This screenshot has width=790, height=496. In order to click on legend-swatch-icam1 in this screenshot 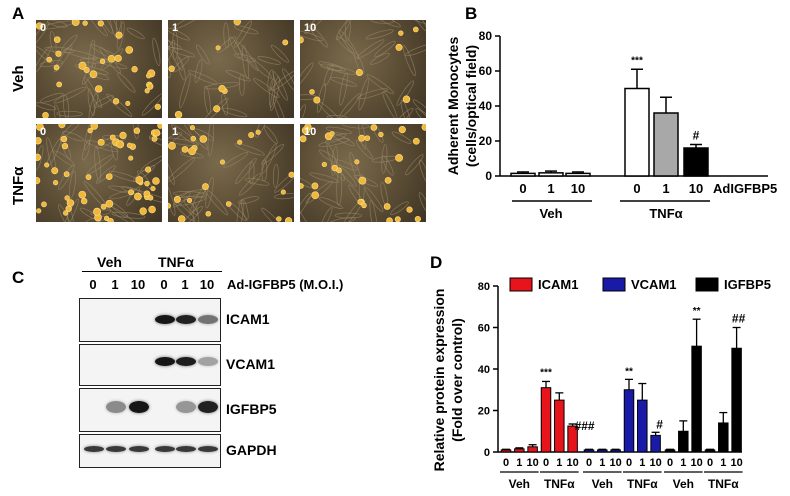, I will do `click(521, 284)`.